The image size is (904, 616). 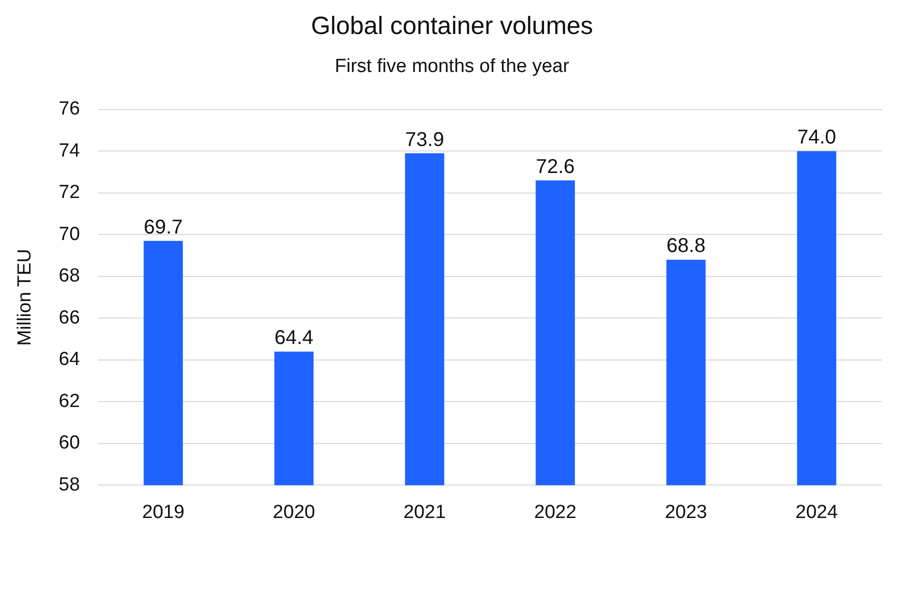 I want to click on x-tick-label: 2020, so click(x=294, y=512).